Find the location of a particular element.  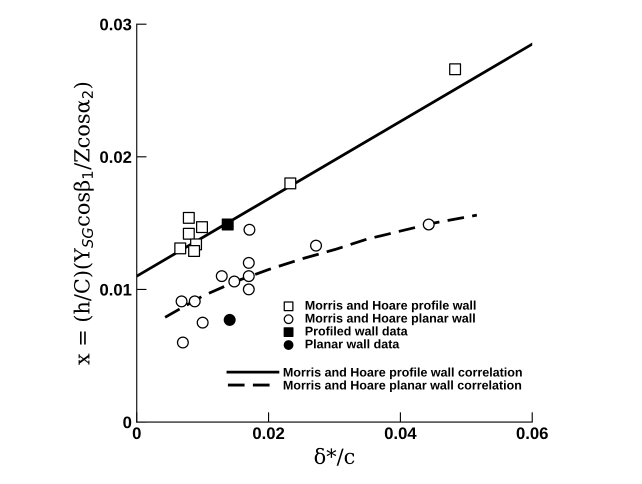

y-tick-label: 0 is located at coordinates (127, 422).